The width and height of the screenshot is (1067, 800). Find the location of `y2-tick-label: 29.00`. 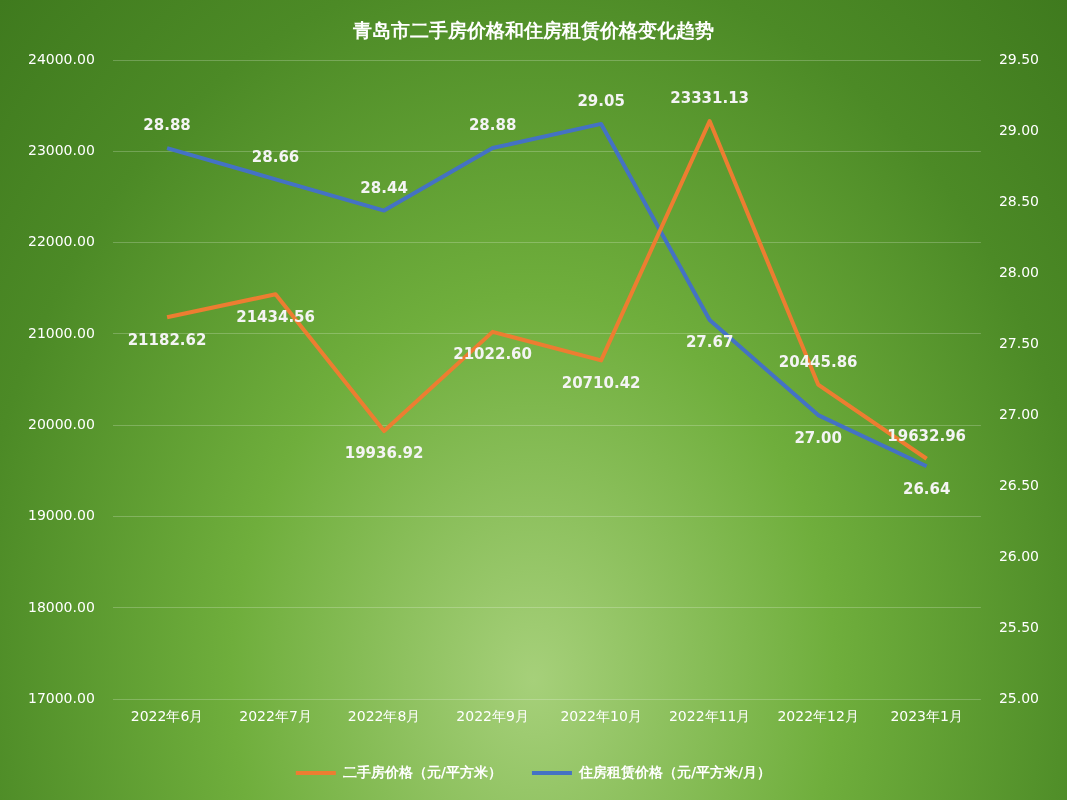

y2-tick-label: 29.00 is located at coordinates (1019, 129).